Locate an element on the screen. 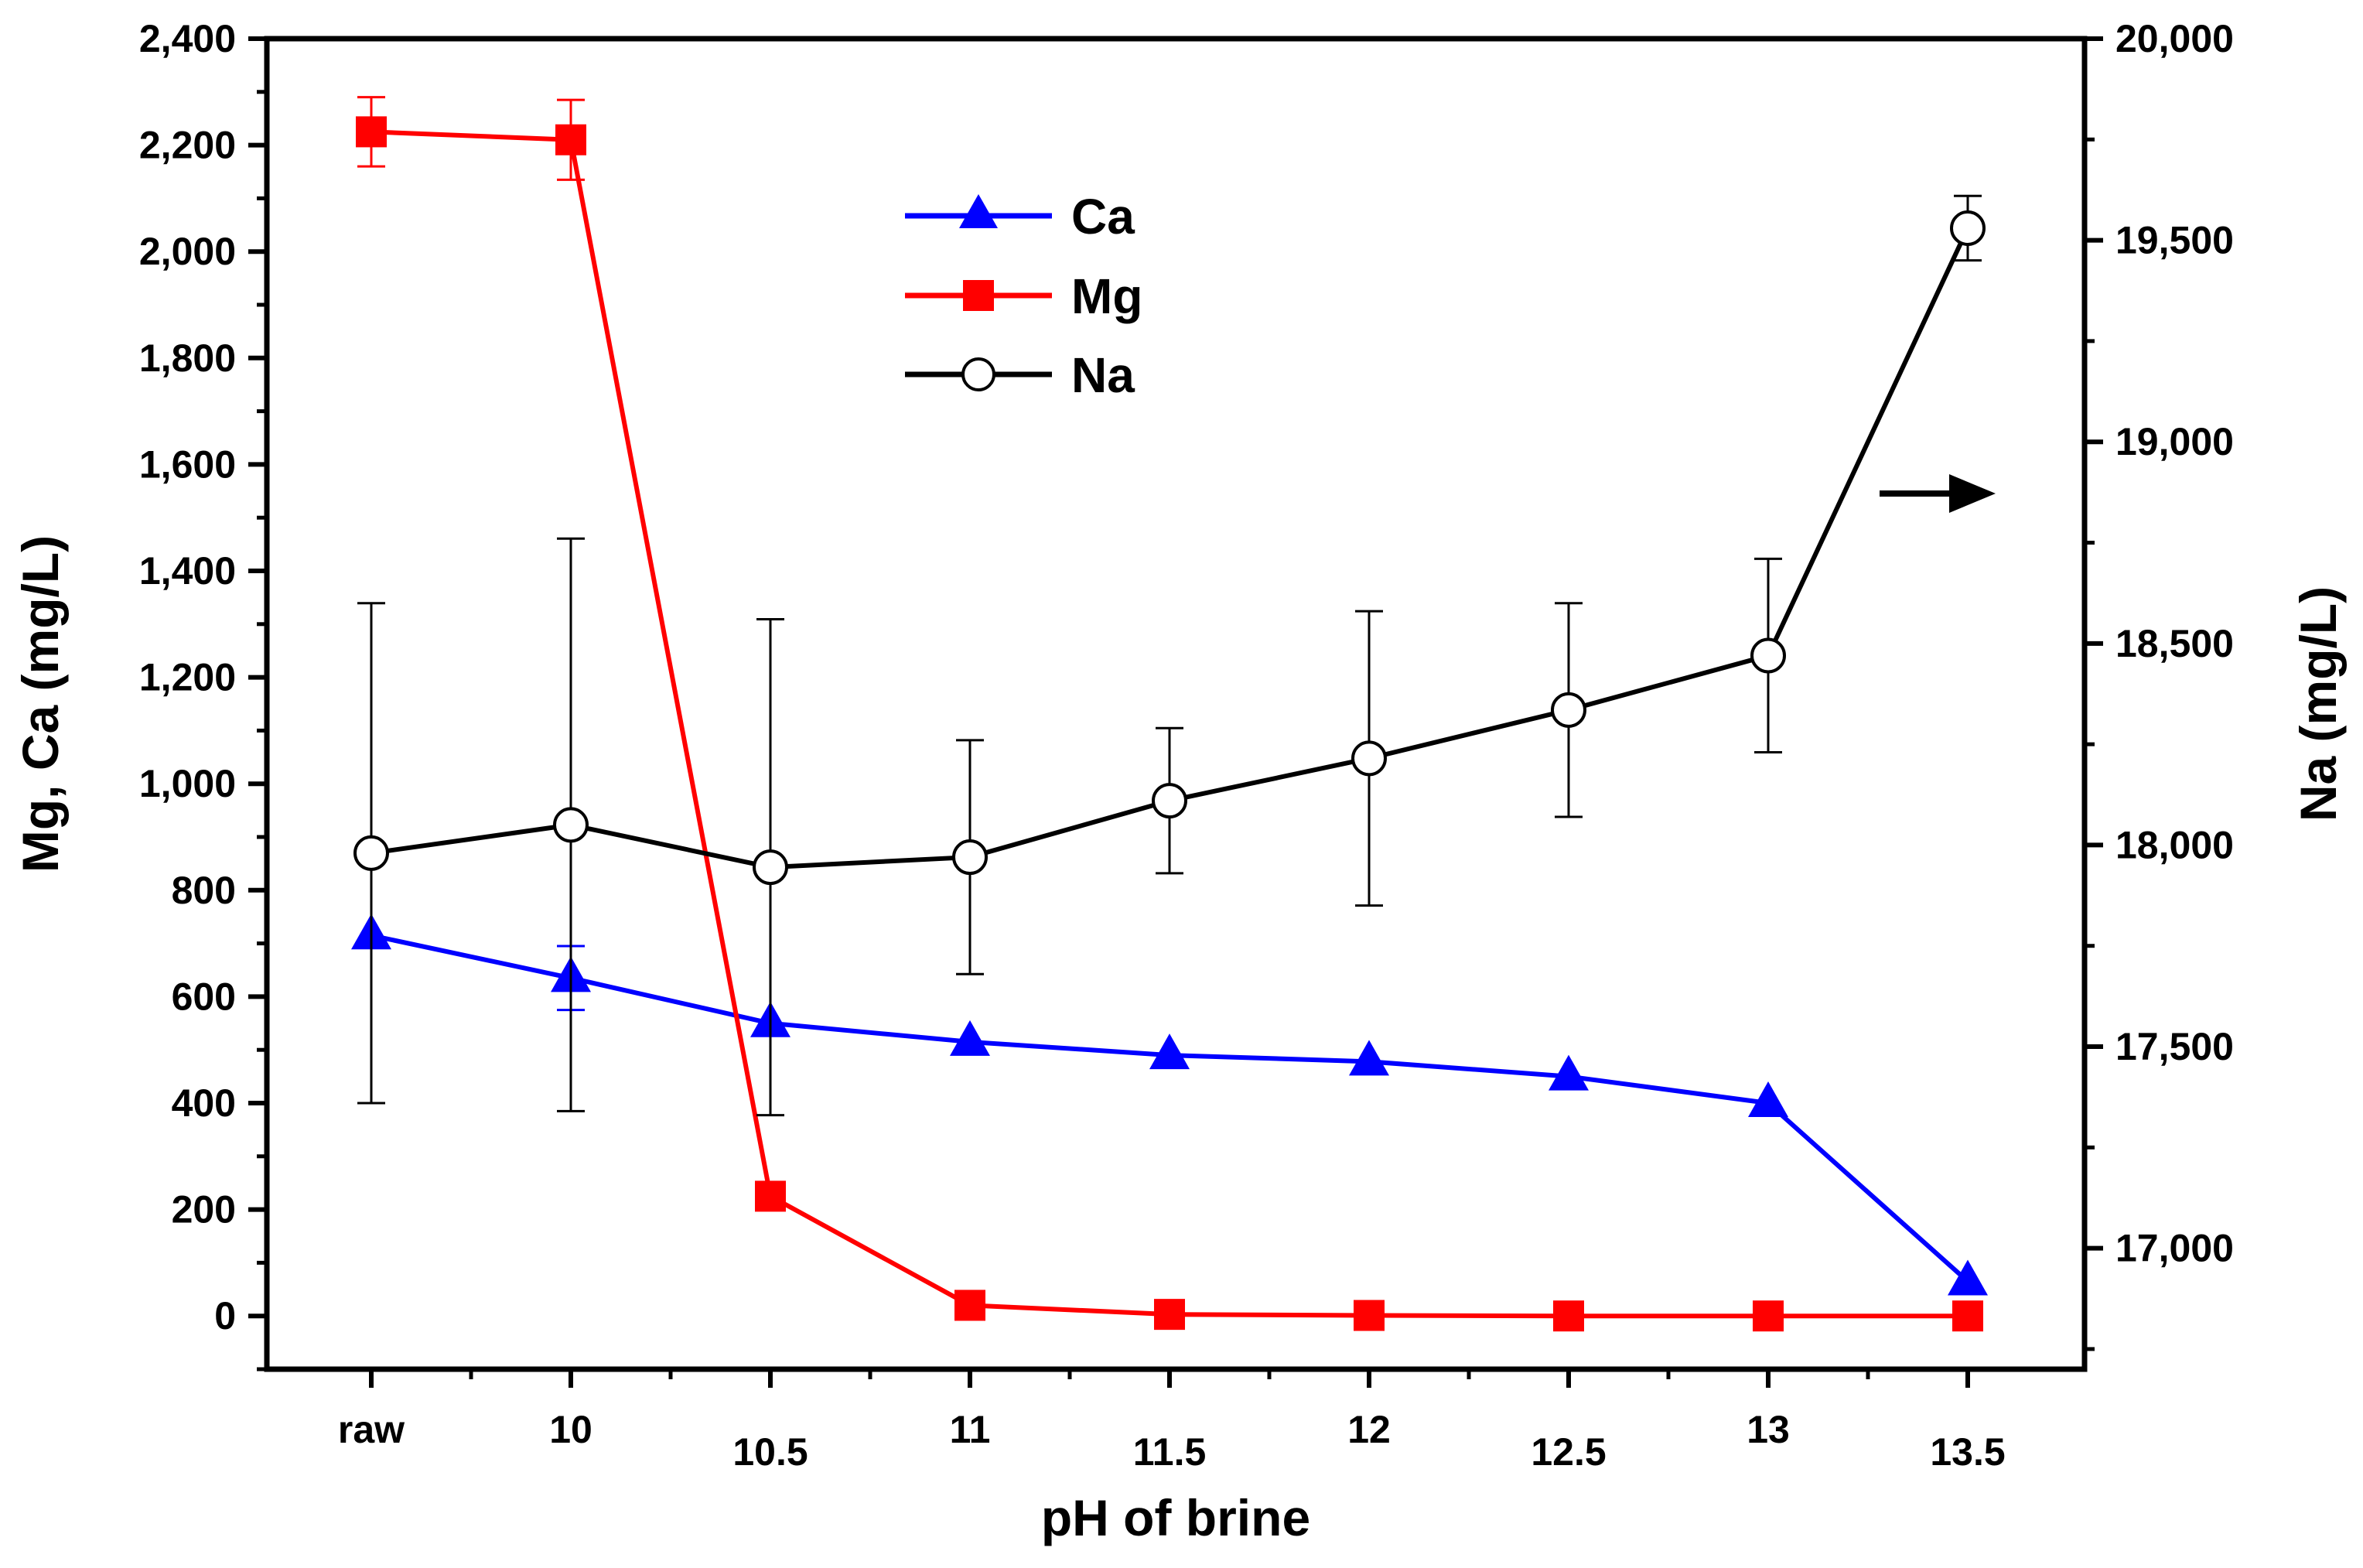 This screenshot has height=1568, width=2363. y-left-tick-label: 1,000 is located at coordinates (187, 783).